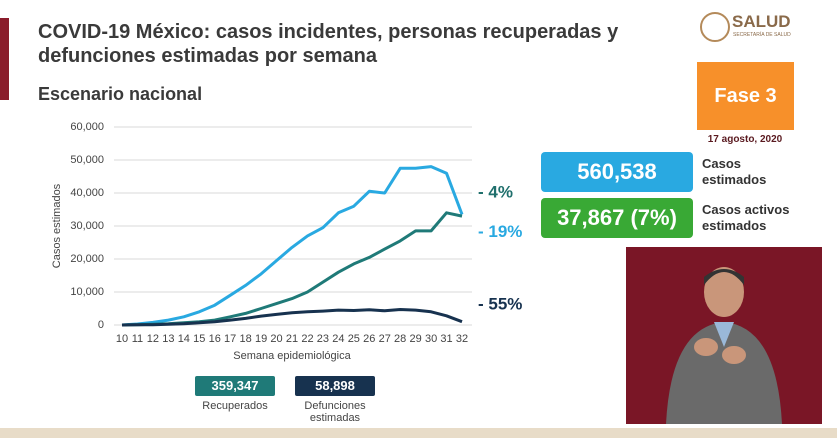 Image resolution: width=837 pixels, height=438 pixels. What do you see at coordinates (153, 339) in the screenshot?
I see `x-tick-label: 12` at bounding box center [153, 339].